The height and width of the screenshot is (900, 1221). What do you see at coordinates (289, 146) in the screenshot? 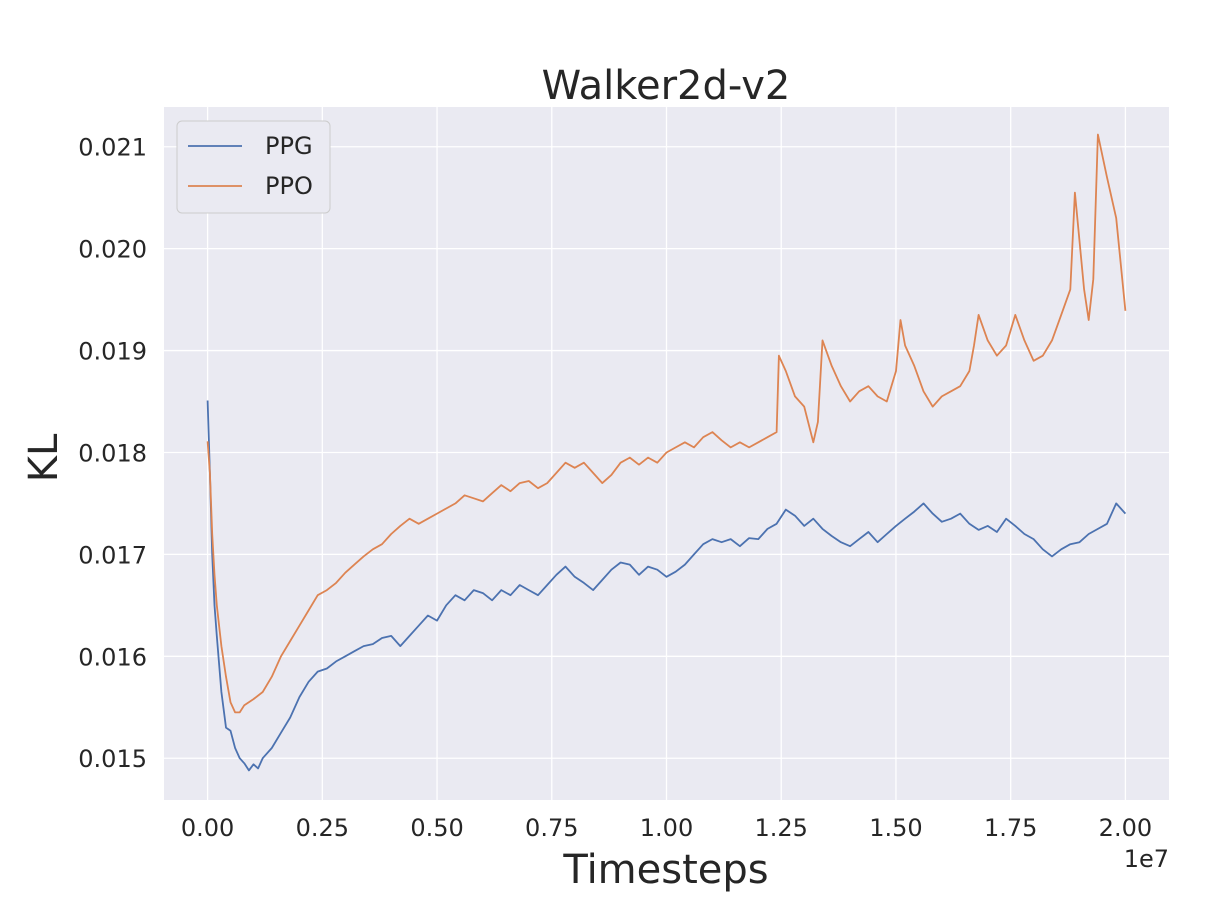
I see `legend-label-ppg: PPG` at bounding box center [289, 146].